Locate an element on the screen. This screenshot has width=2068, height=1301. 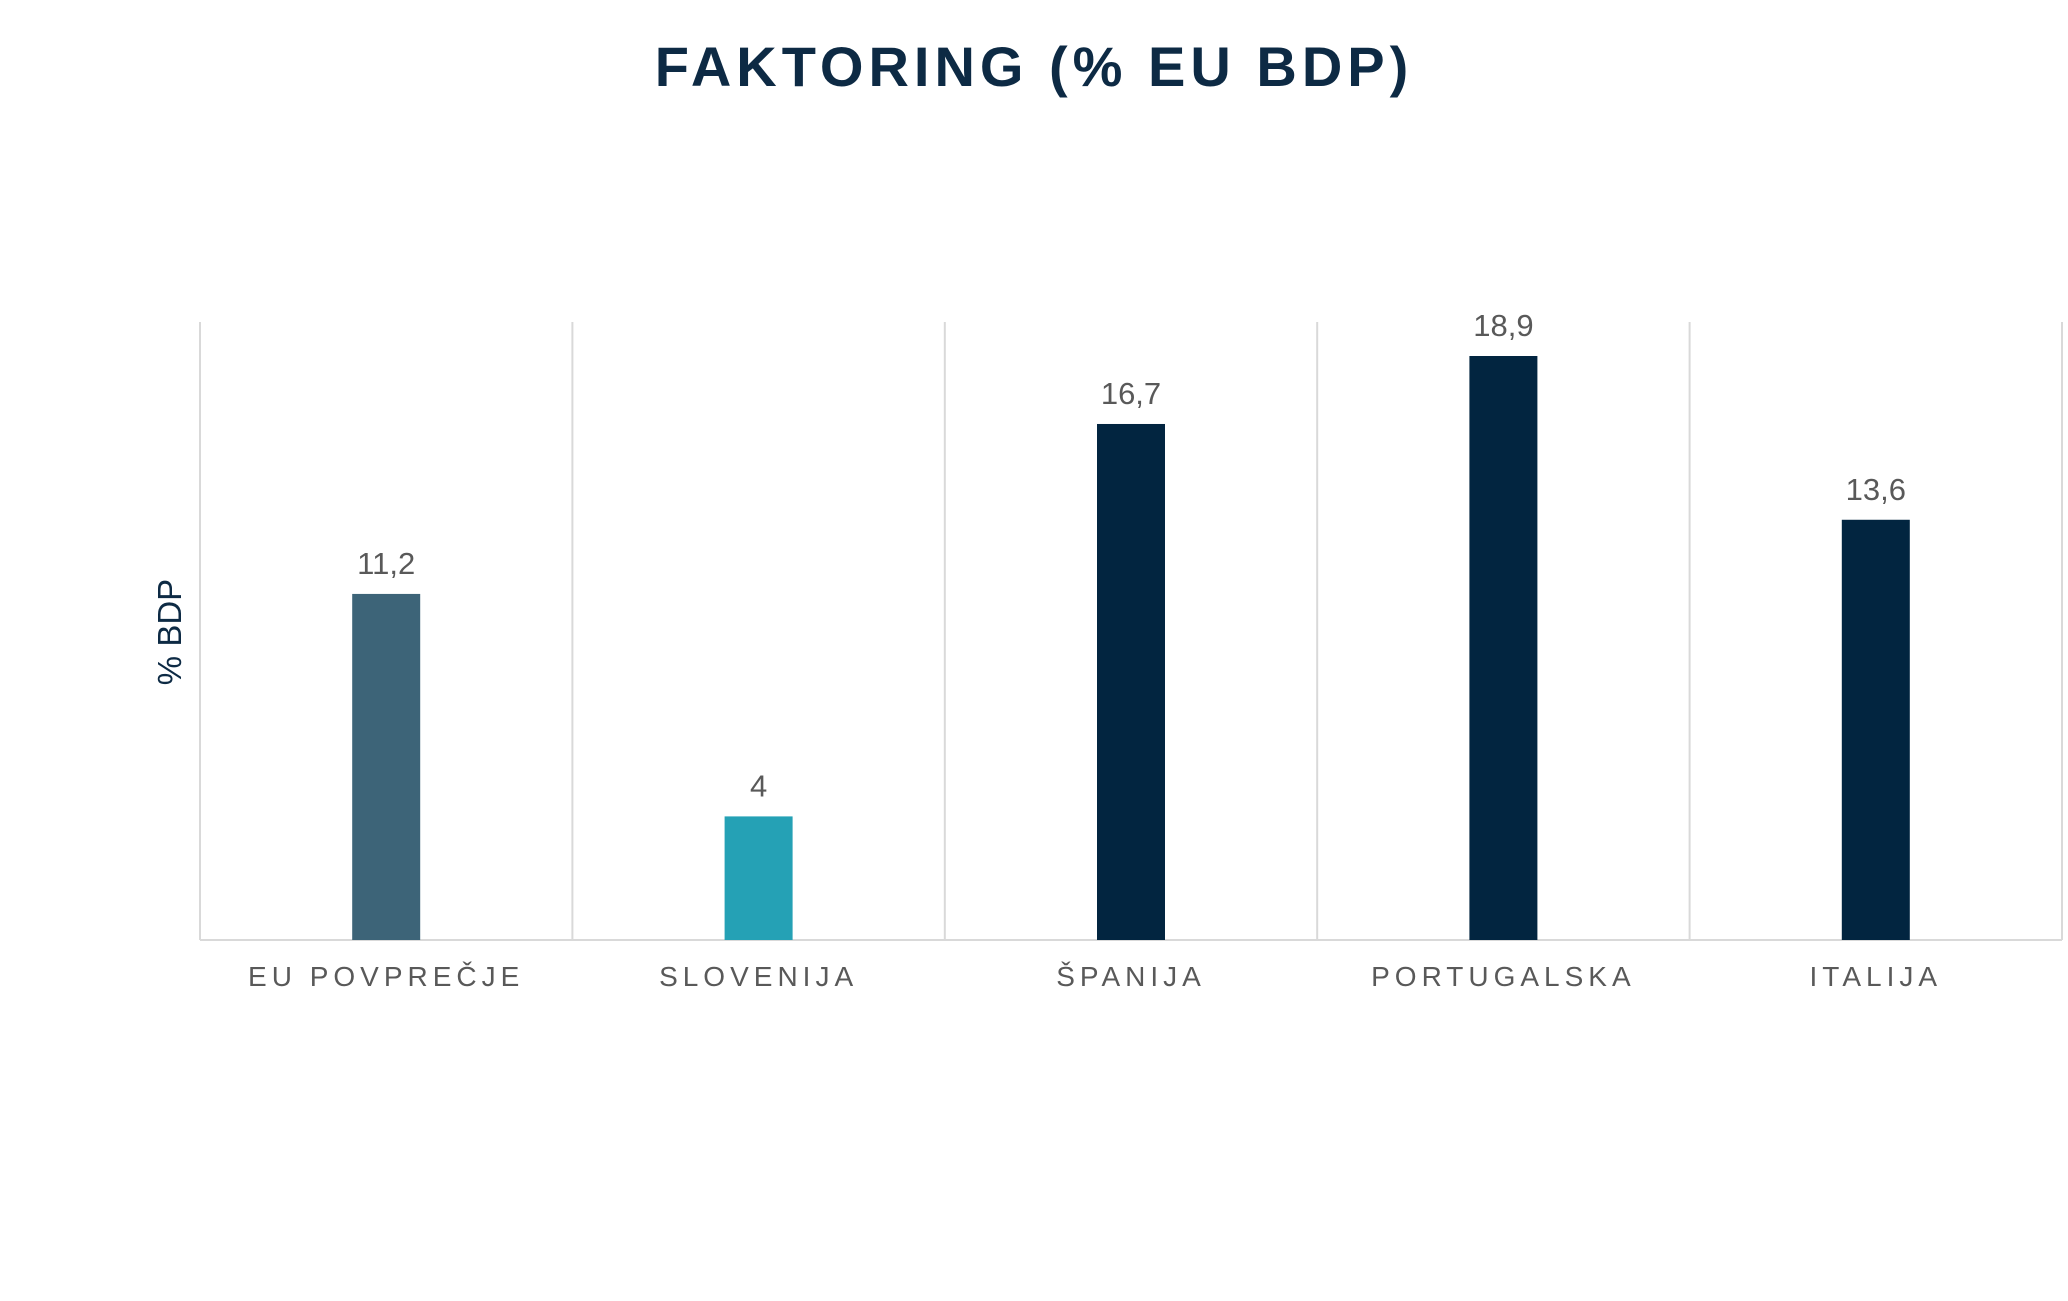
category-label: SLOVENIJA is located at coordinates (758, 976).